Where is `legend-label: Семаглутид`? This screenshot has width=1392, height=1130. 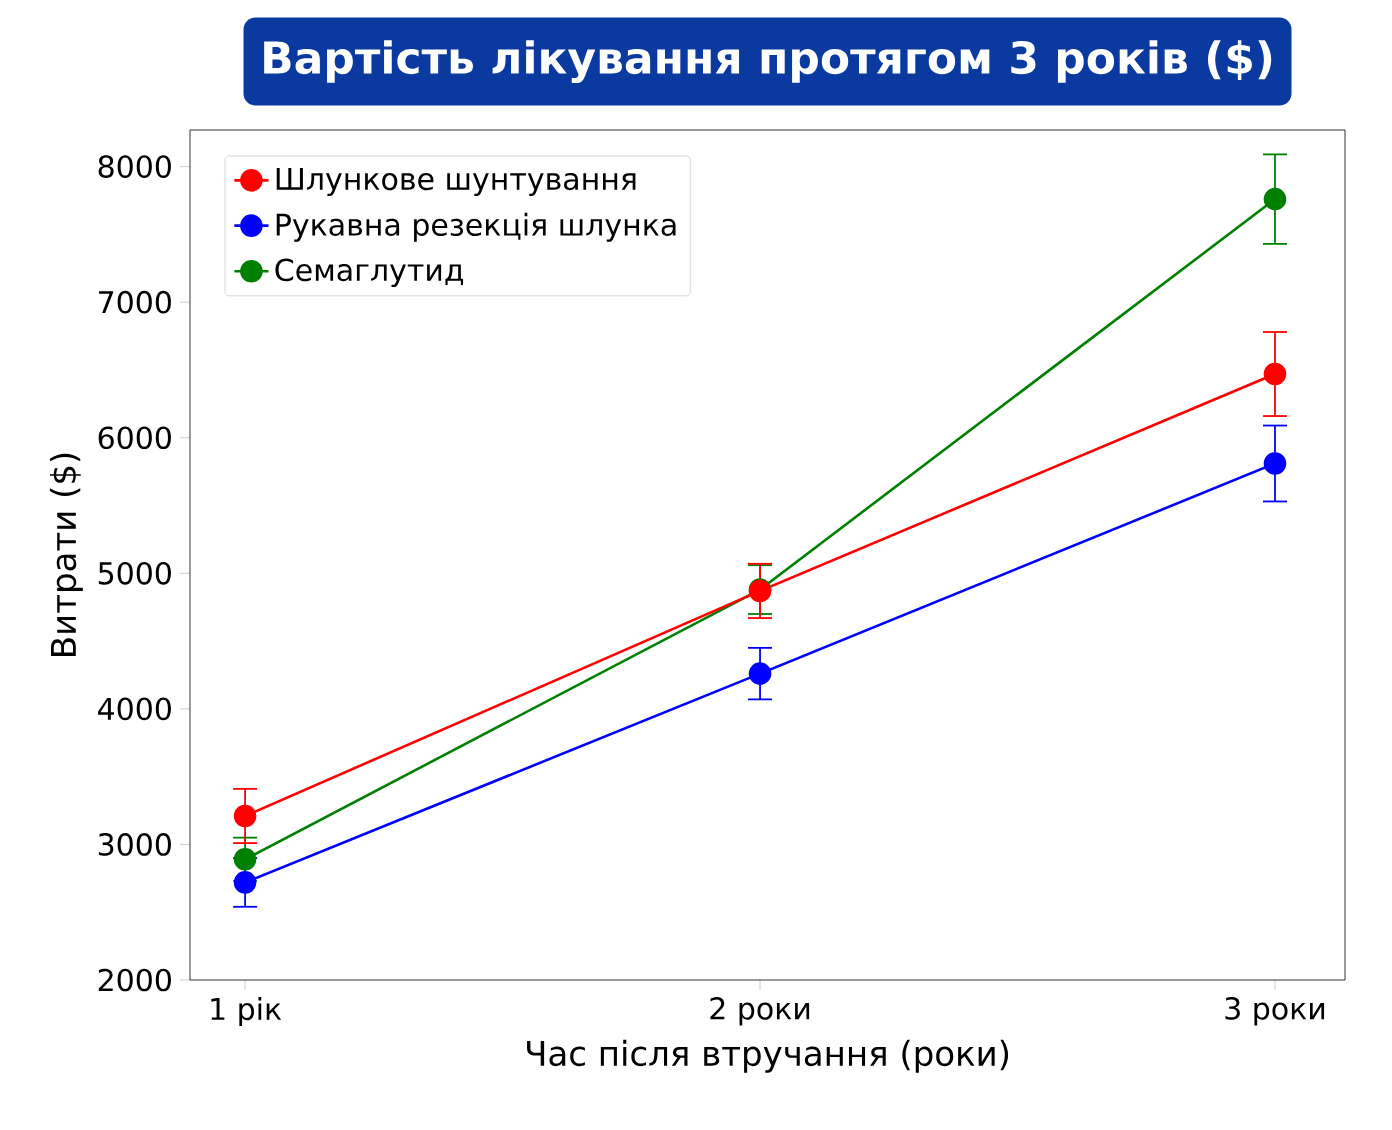
legend-label: Семаглутид is located at coordinates (369, 273).